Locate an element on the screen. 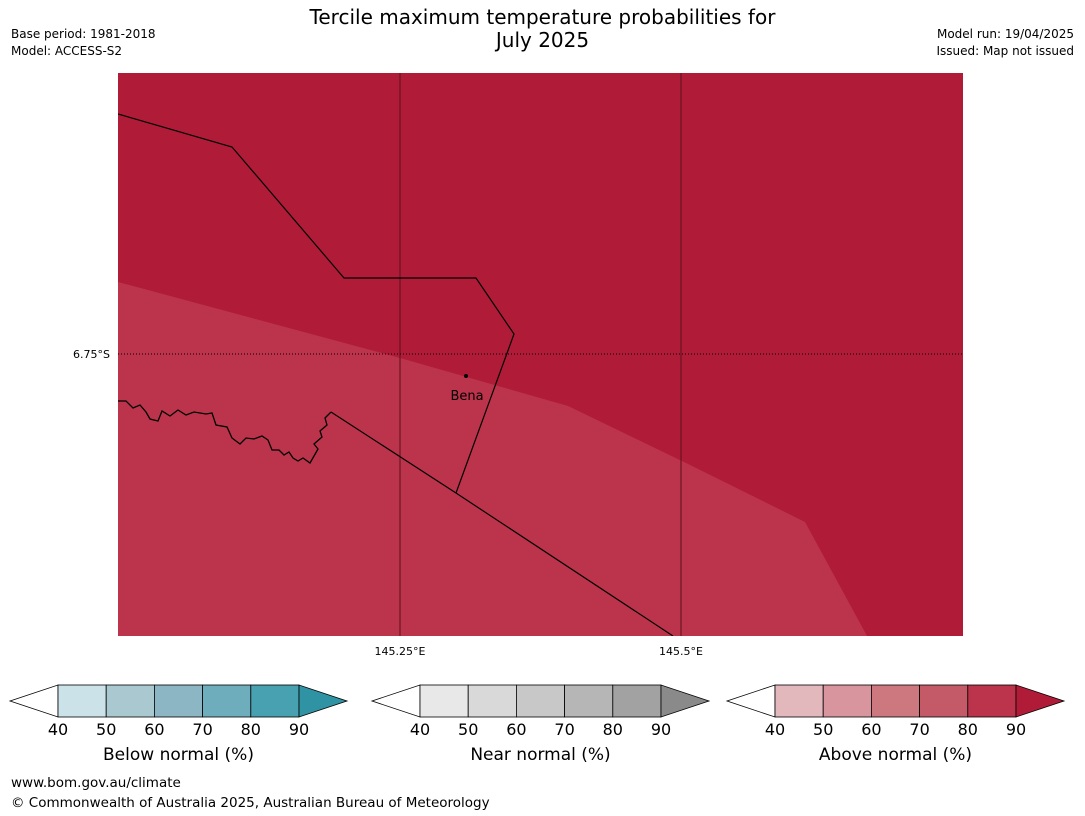 The image size is (1085, 816). colorbar-below-normal-tick: 40 is located at coordinates (58, 729).